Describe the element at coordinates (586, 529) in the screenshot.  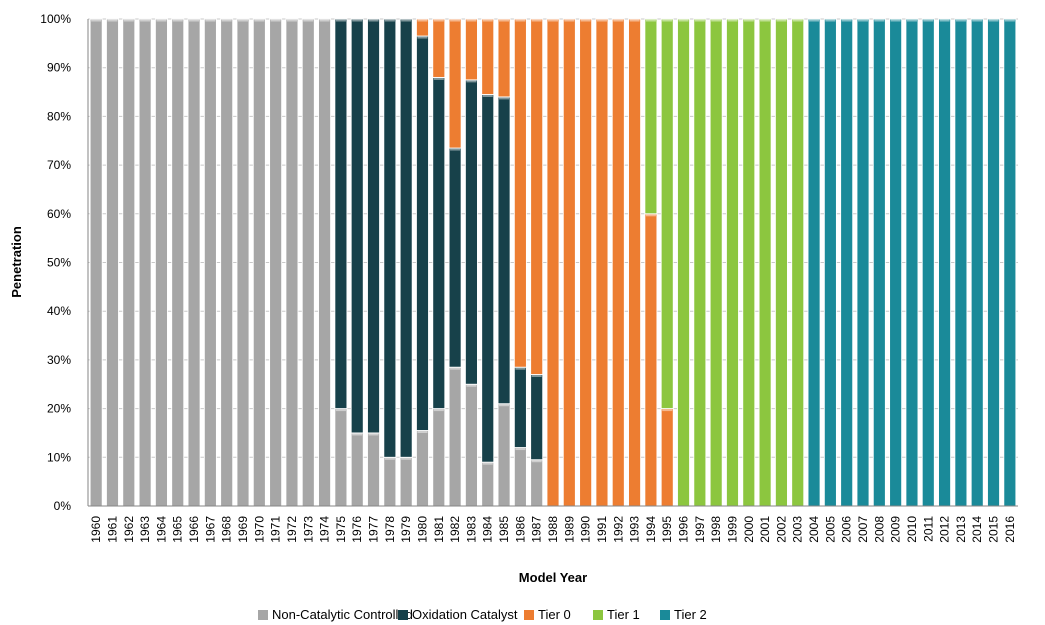
I see `x-tick-label: 1990` at that location.